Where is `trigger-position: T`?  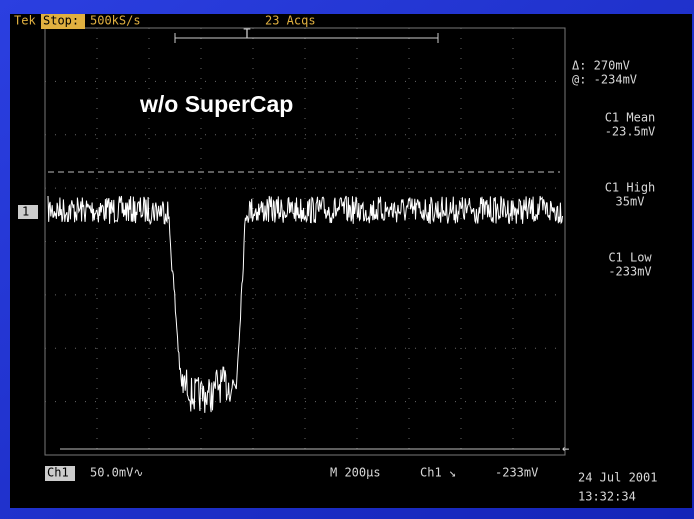 trigger-position: T is located at coordinates (246, 34).